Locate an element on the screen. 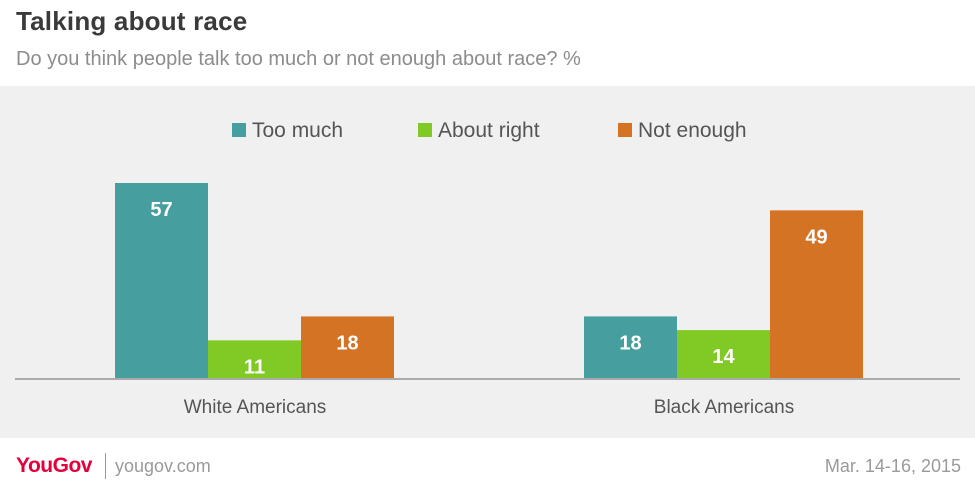 This screenshot has width=975, height=487. category-label: White Americans is located at coordinates (255, 407).